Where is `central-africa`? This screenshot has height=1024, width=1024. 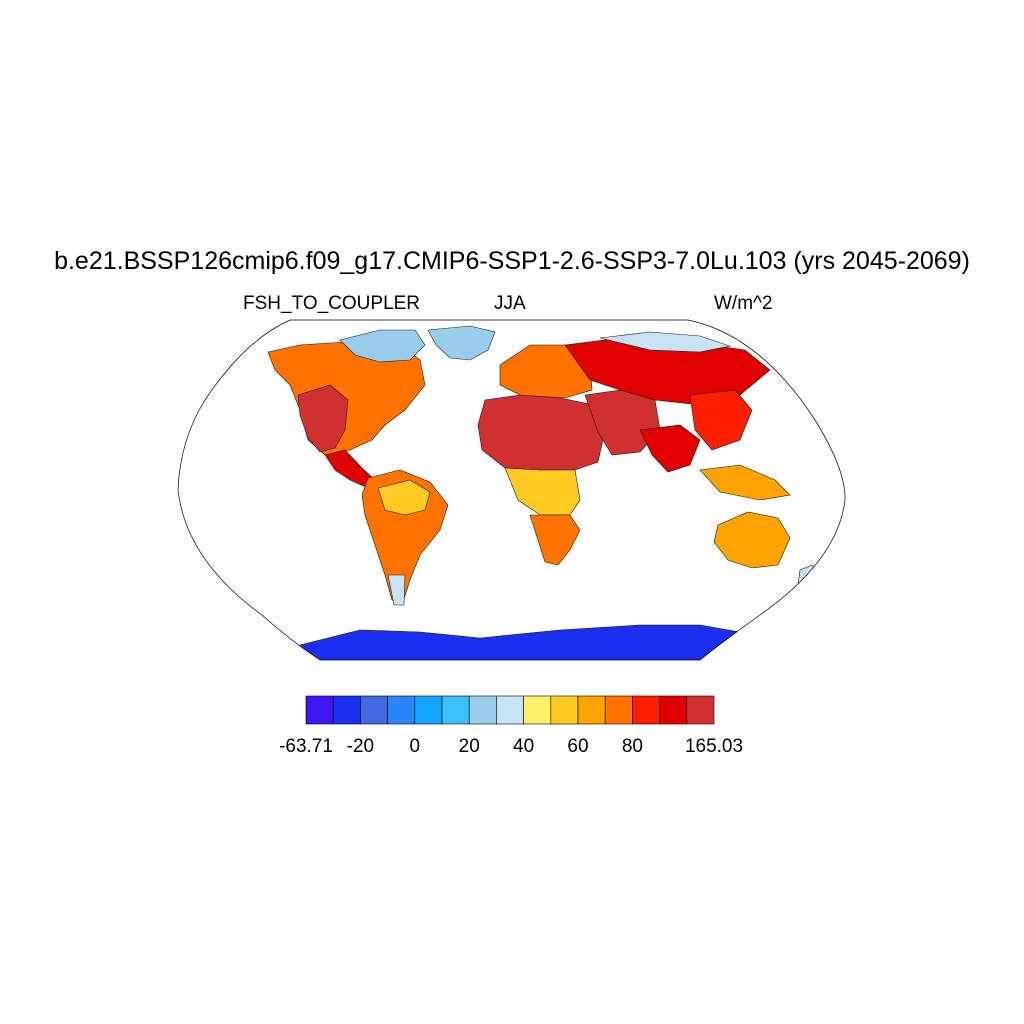
central-africa is located at coordinates (542, 491).